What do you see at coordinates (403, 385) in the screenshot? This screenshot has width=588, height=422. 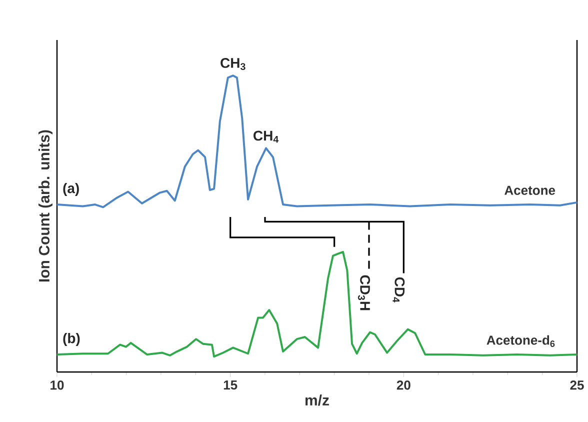 I see `x-tick-label: 20` at bounding box center [403, 385].